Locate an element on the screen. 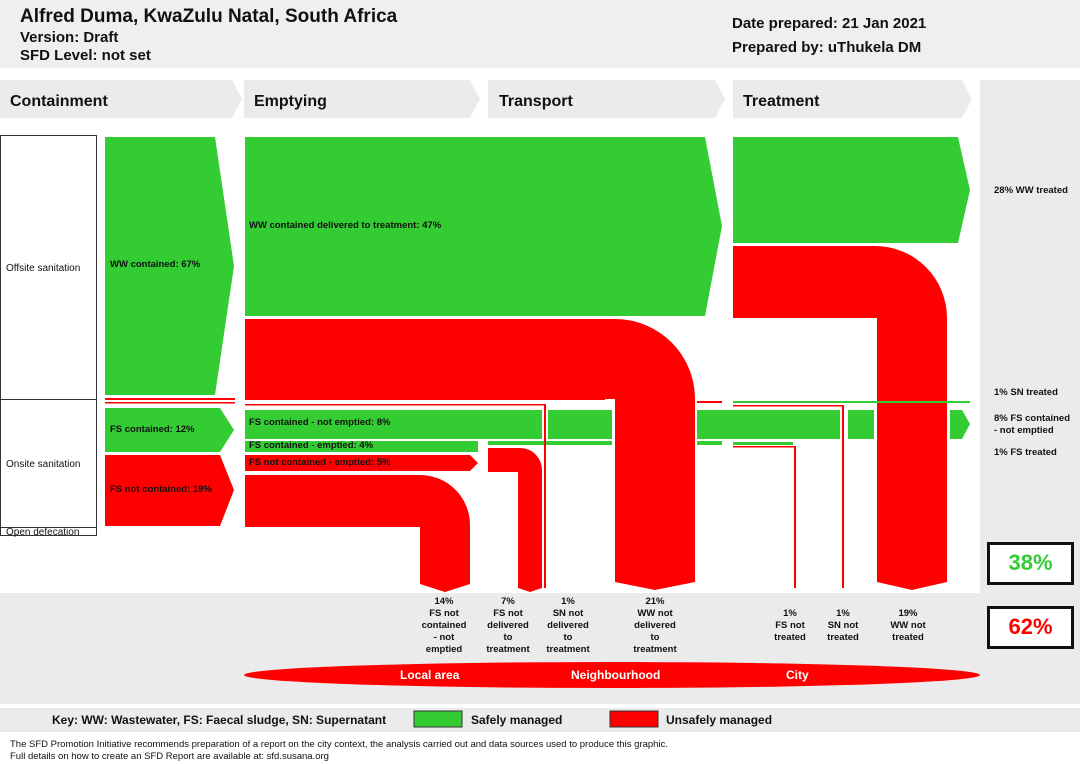 The height and width of the screenshot is (764, 1080). open-defecation-row-box is located at coordinates (48, 531).